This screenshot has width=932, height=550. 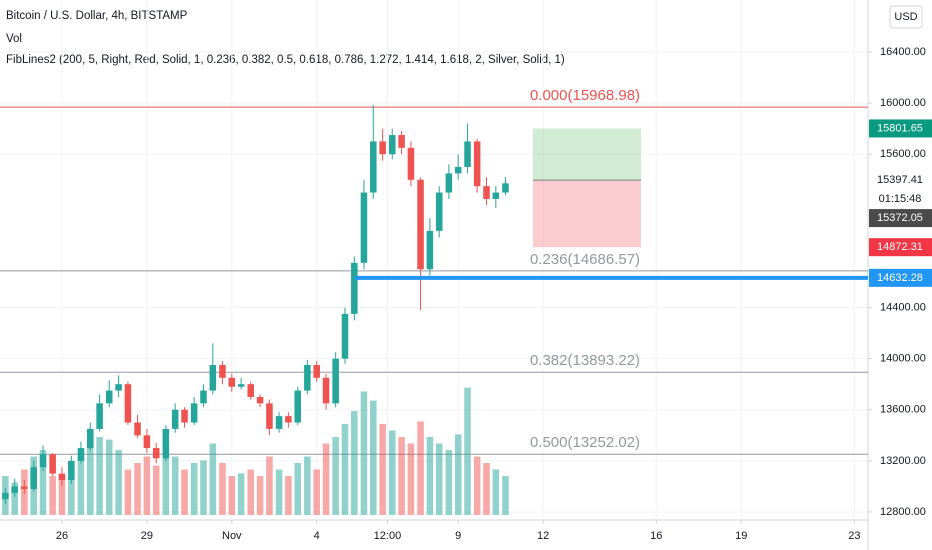 I want to click on price-label: 15801.65, so click(x=900, y=128).